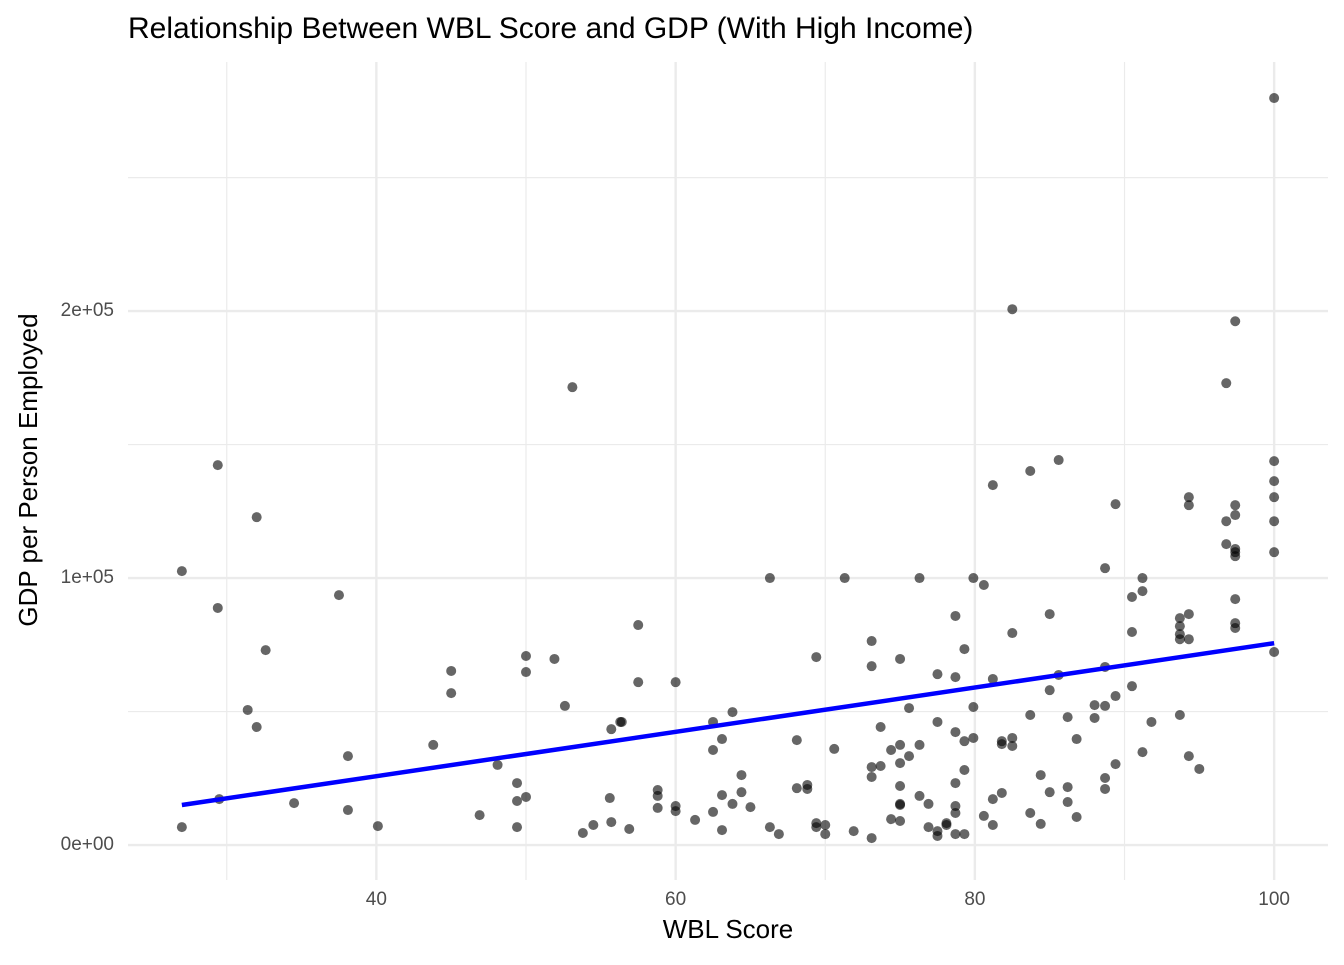  What do you see at coordinates (974, 899) in the screenshot?
I see `x-tick-label: 80` at bounding box center [974, 899].